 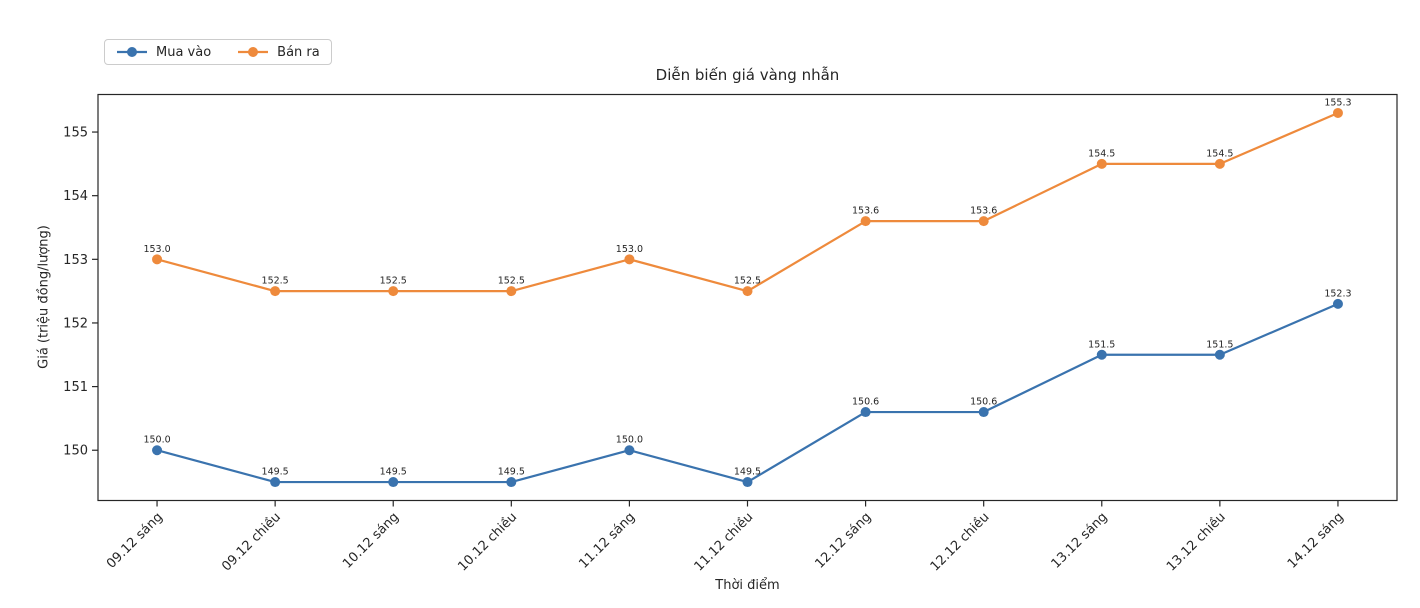 What do you see at coordinates (298, 52) in the screenshot?
I see `legend-label-ban-ra: Bán ra` at bounding box center [298, 52].